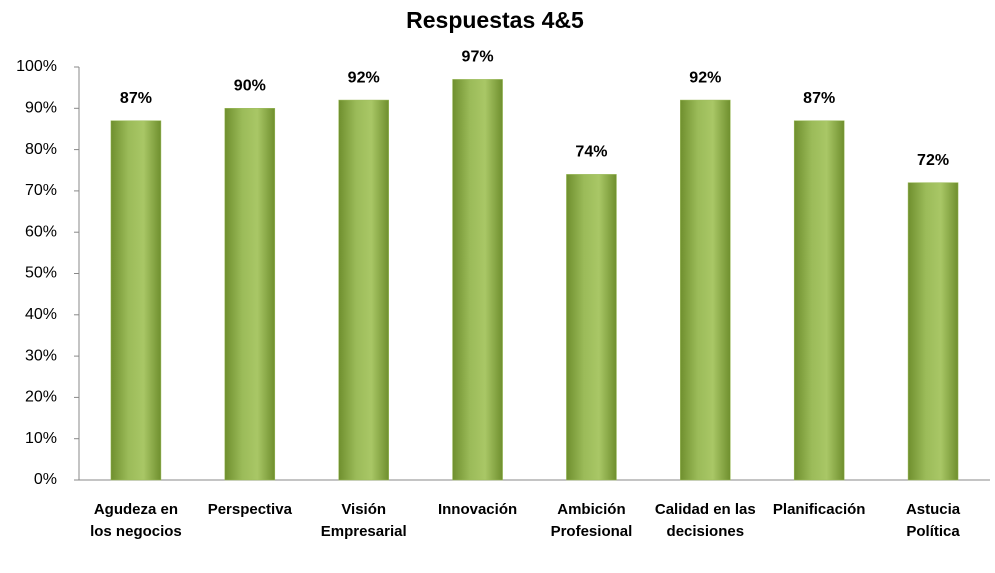 Image resolution: width=995 pixels, height=573 pixels. What do you see at coordinates (41, 273) in the screenshot?
I see `y-tick-label: 50%` at bounding box center [41, 273].